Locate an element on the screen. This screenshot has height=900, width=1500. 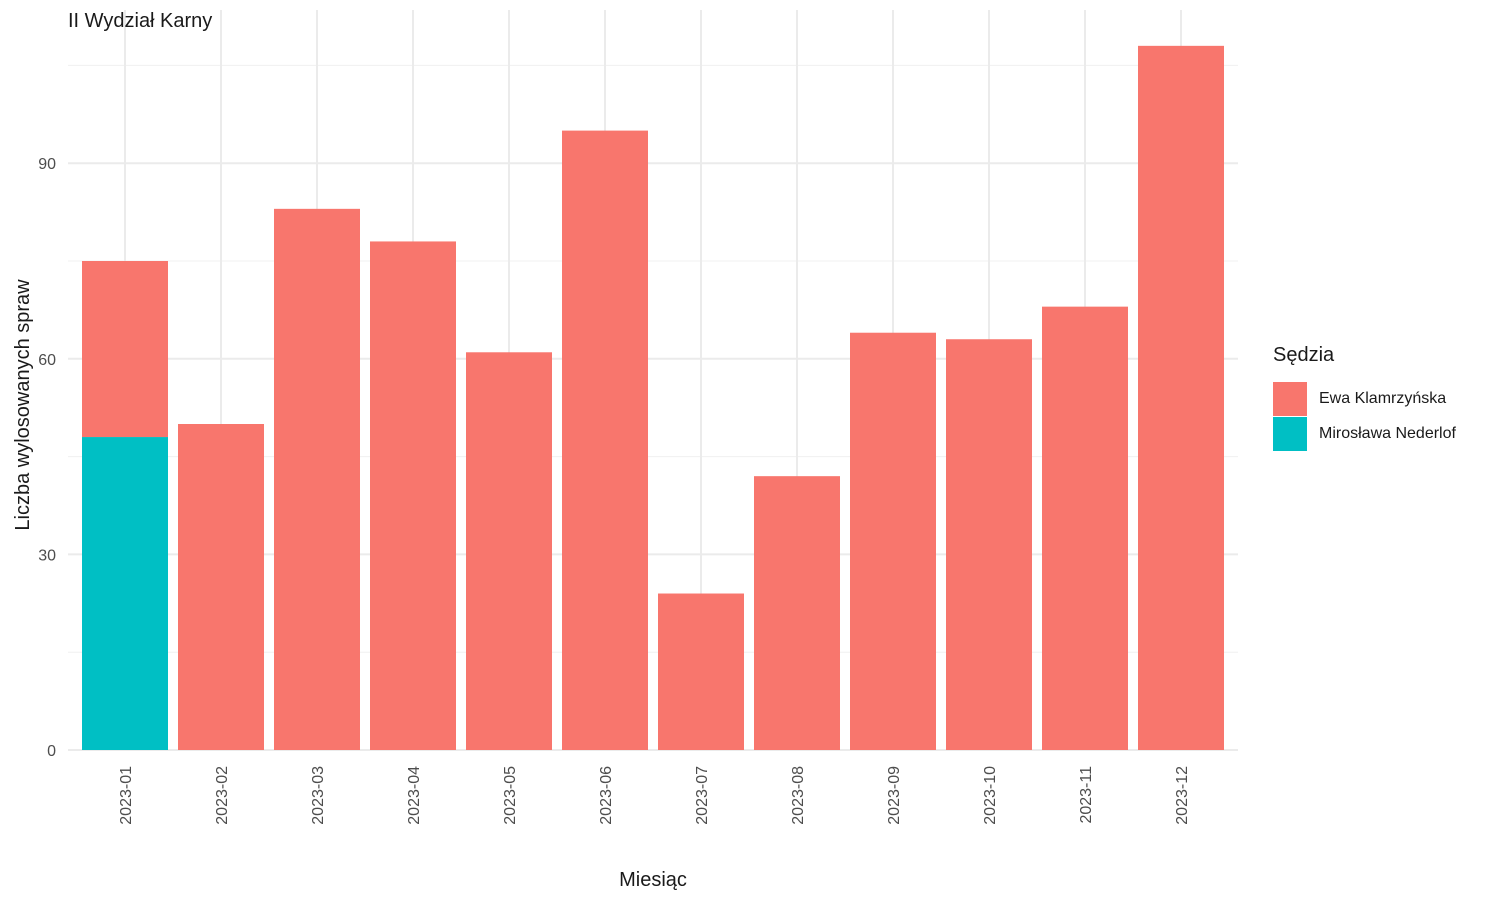
y-axis-label: Liczba wylosowanych spraw is located at coordinates (23, 405).